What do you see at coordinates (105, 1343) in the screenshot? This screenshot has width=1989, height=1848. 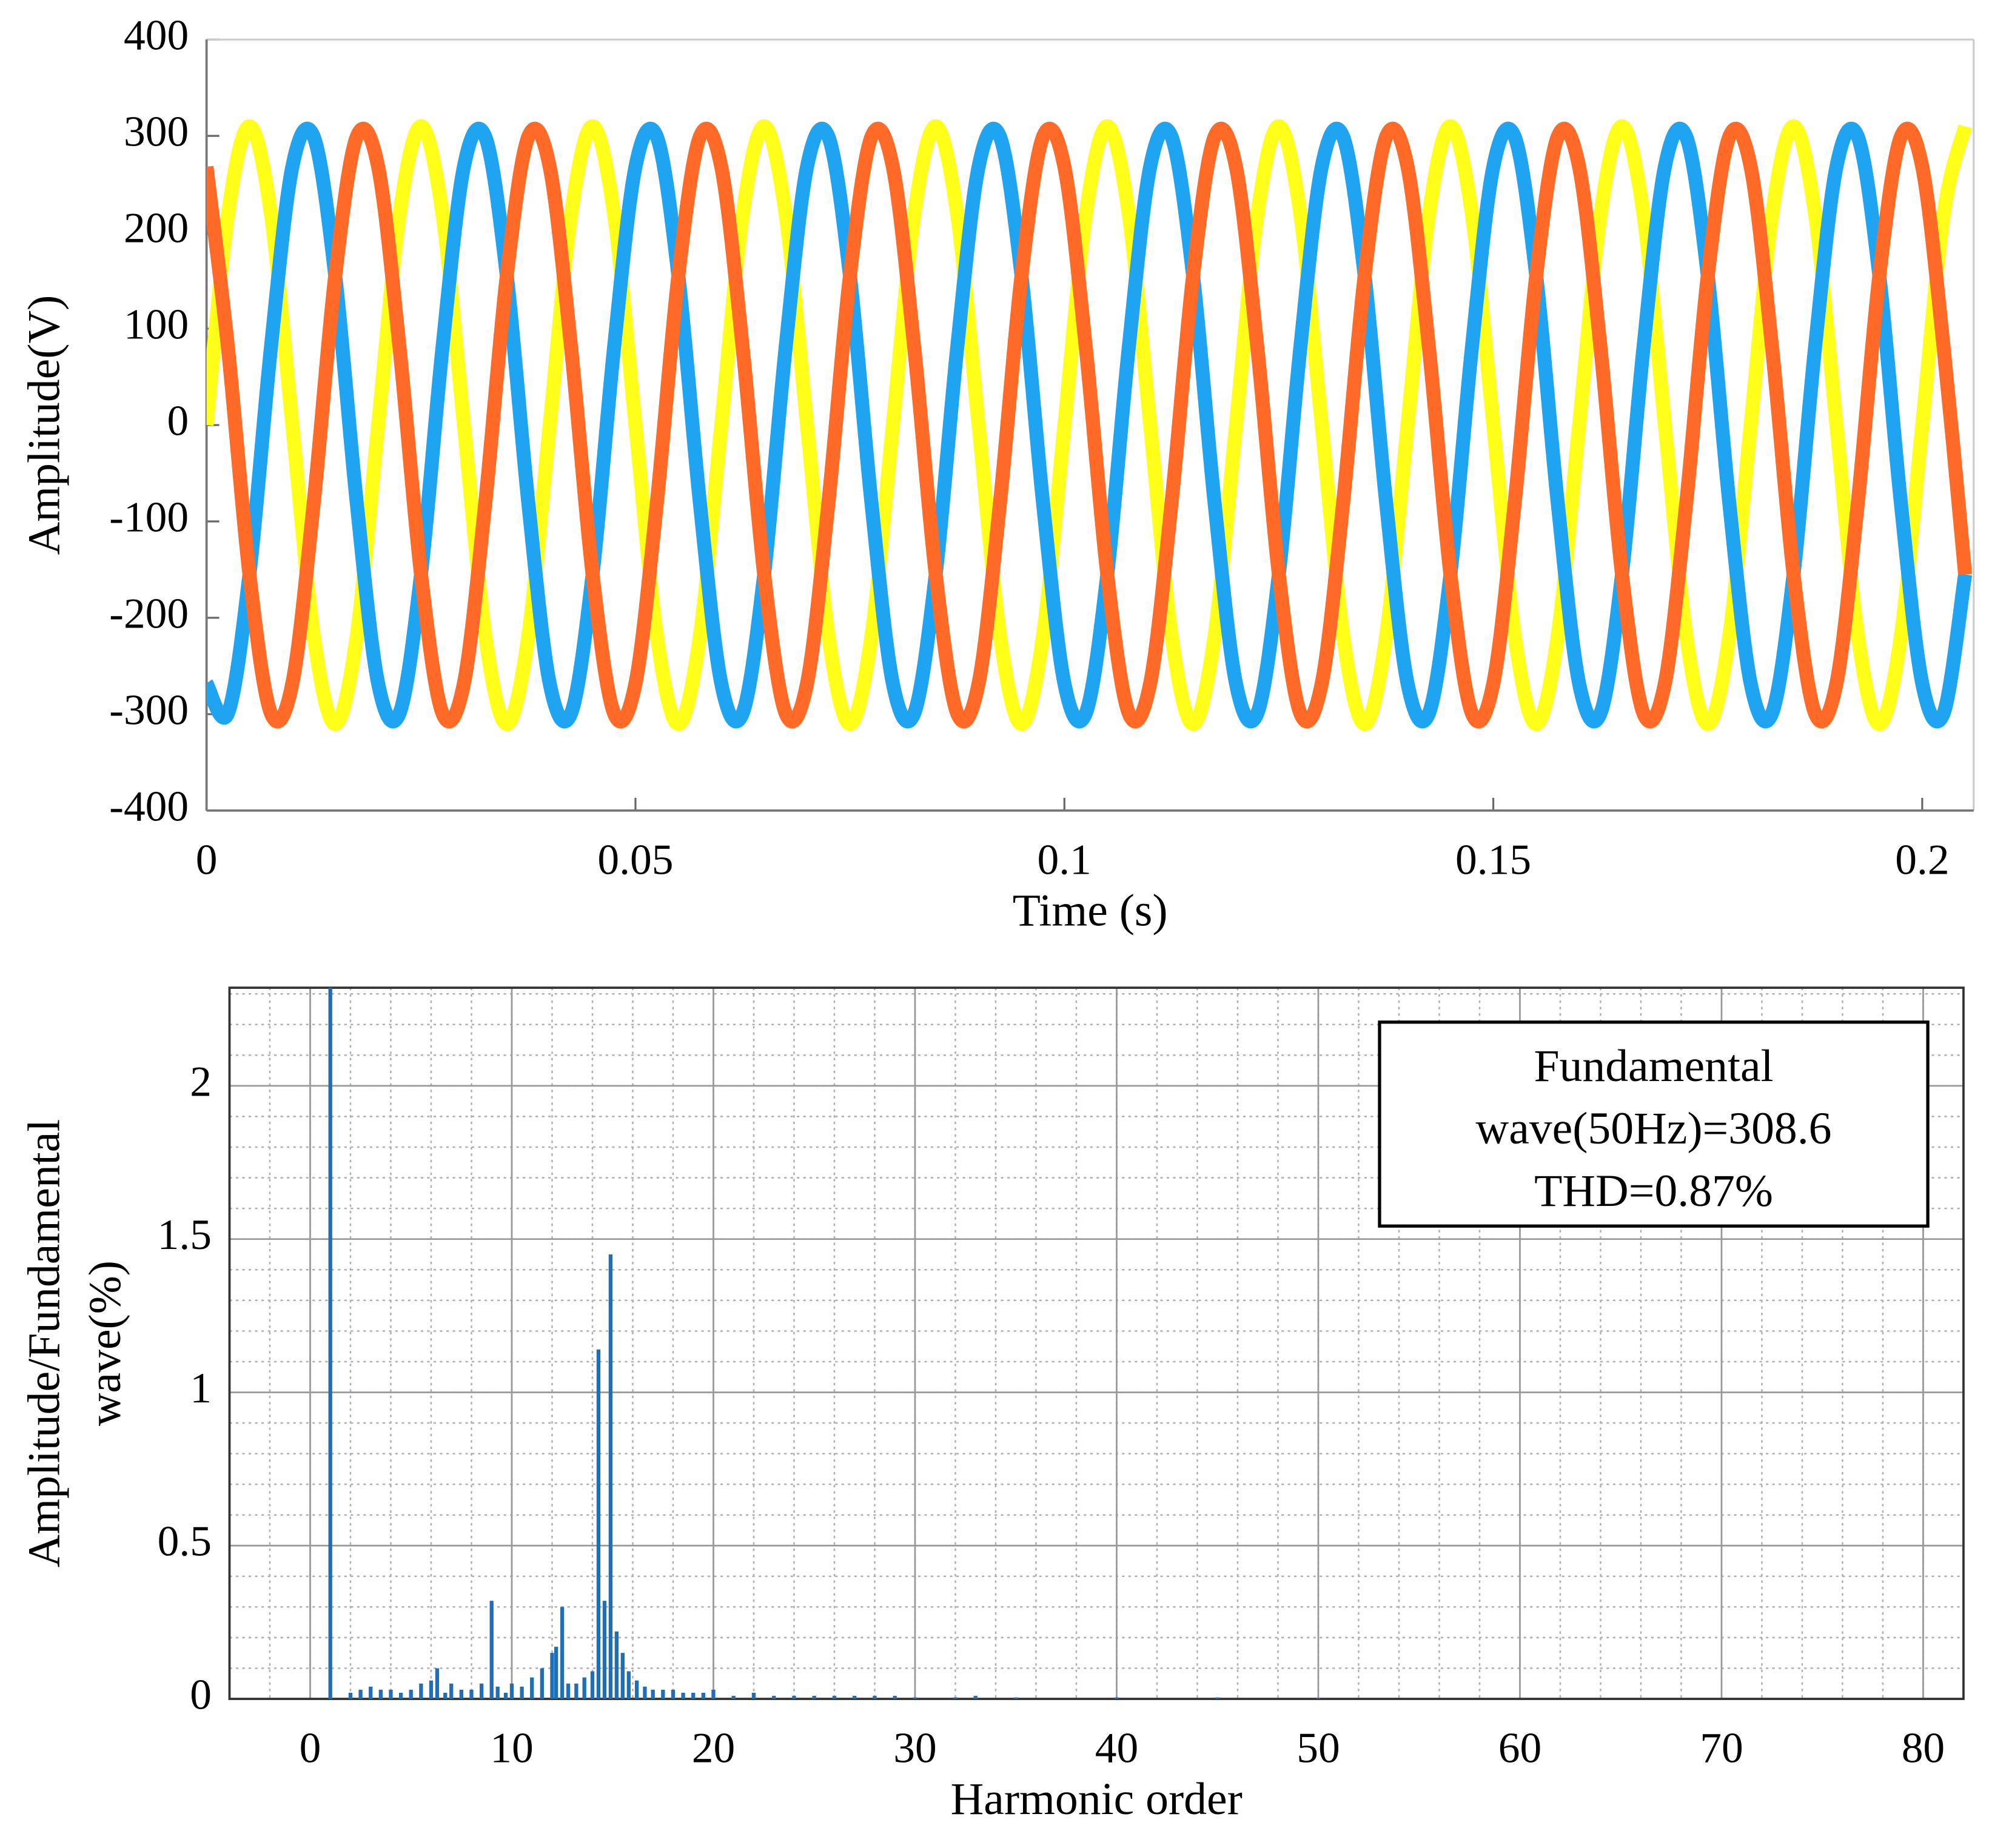 I see `y-axis-label: wave(%)` at bounding box center [105, 1343].